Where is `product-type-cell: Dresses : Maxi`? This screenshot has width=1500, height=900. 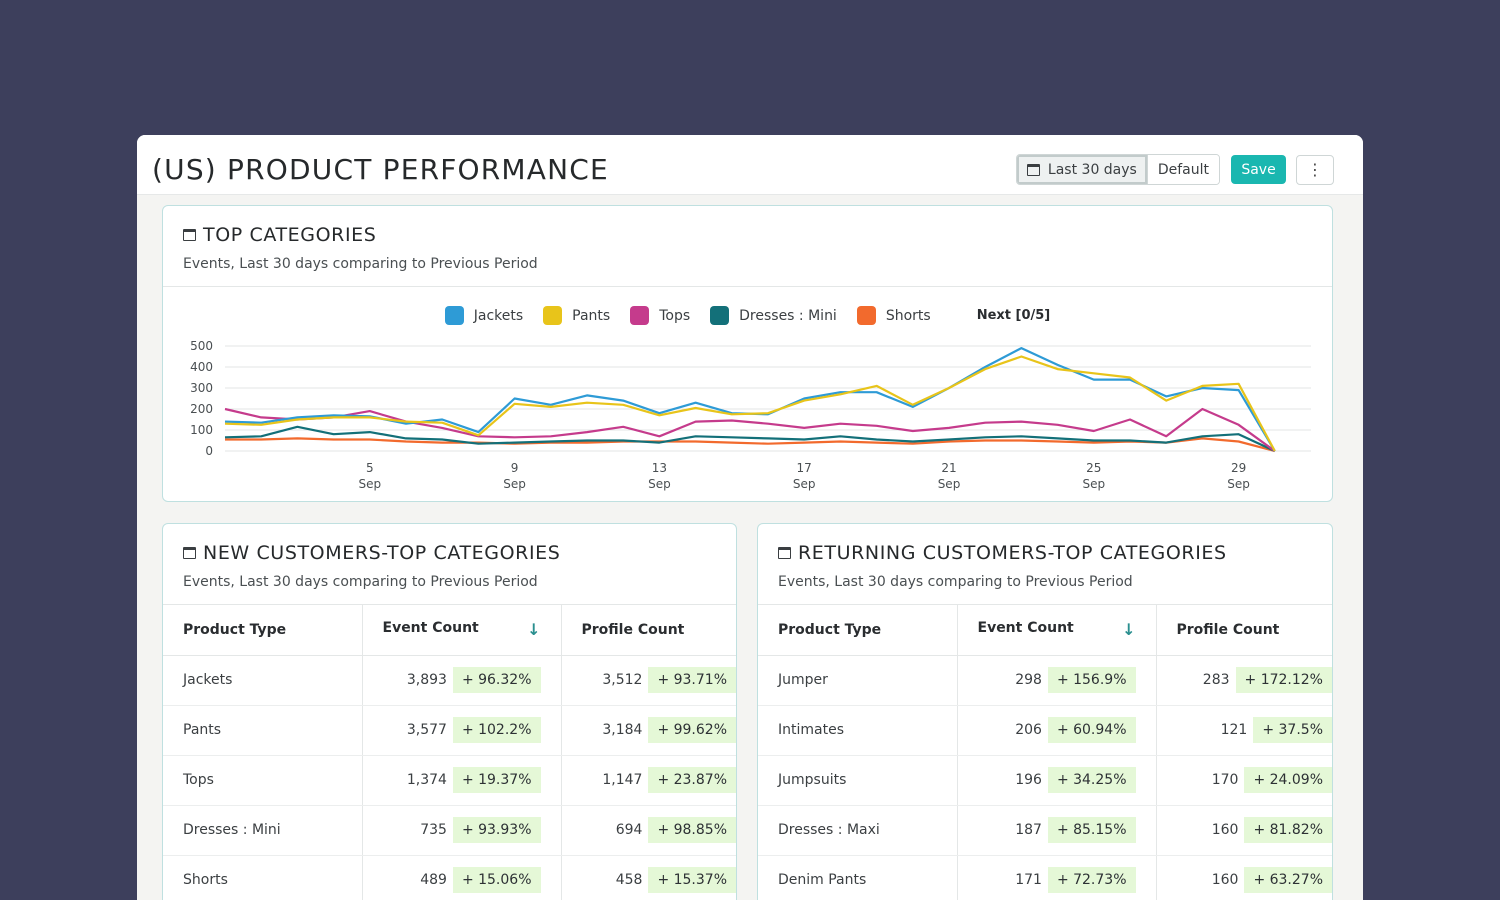 product-type-cell: Dresses : Maxi is located at coordinates (858, 830).